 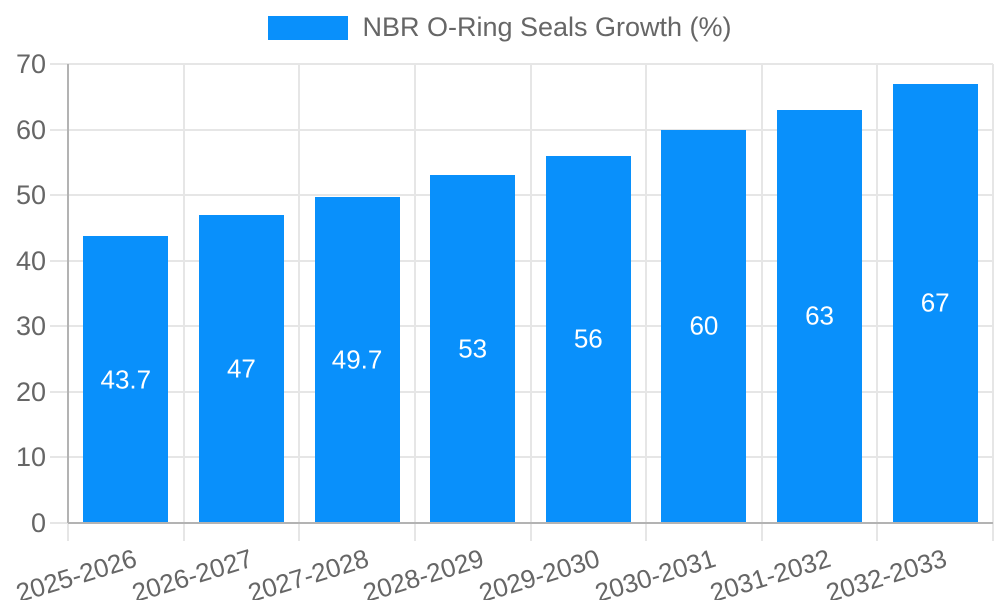 I want to click on x-axis-line, so click(x=530, y=523).